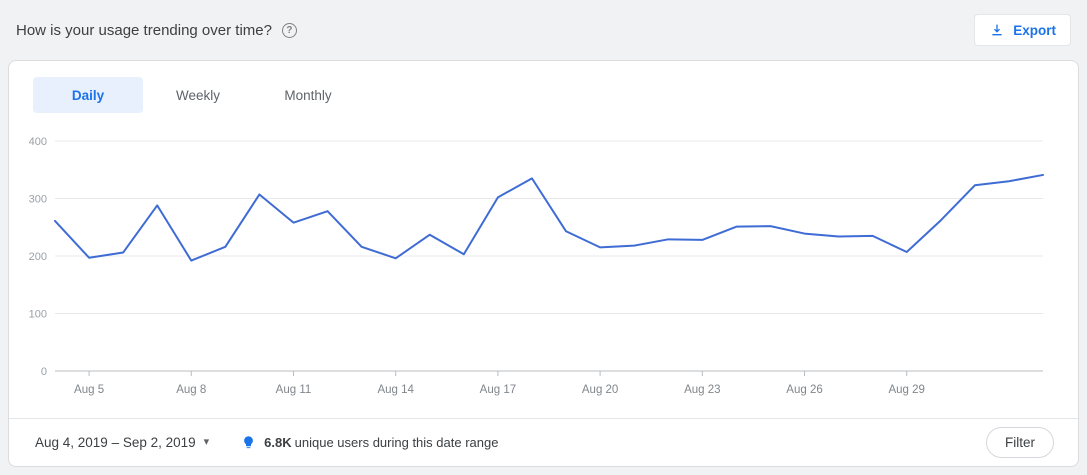 Image resolution: width=1087 pixels, height=475 pixels. Describe the element at coordinates (289, 30) in the screenshot. I see `help-icon: ?` at that location.